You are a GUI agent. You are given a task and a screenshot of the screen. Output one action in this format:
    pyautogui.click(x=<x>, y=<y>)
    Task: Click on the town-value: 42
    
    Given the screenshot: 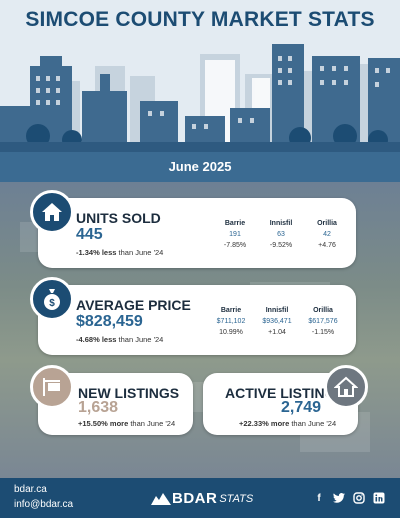 What is the action you would take?
    pyautogui.click(x=327, y=234)
    